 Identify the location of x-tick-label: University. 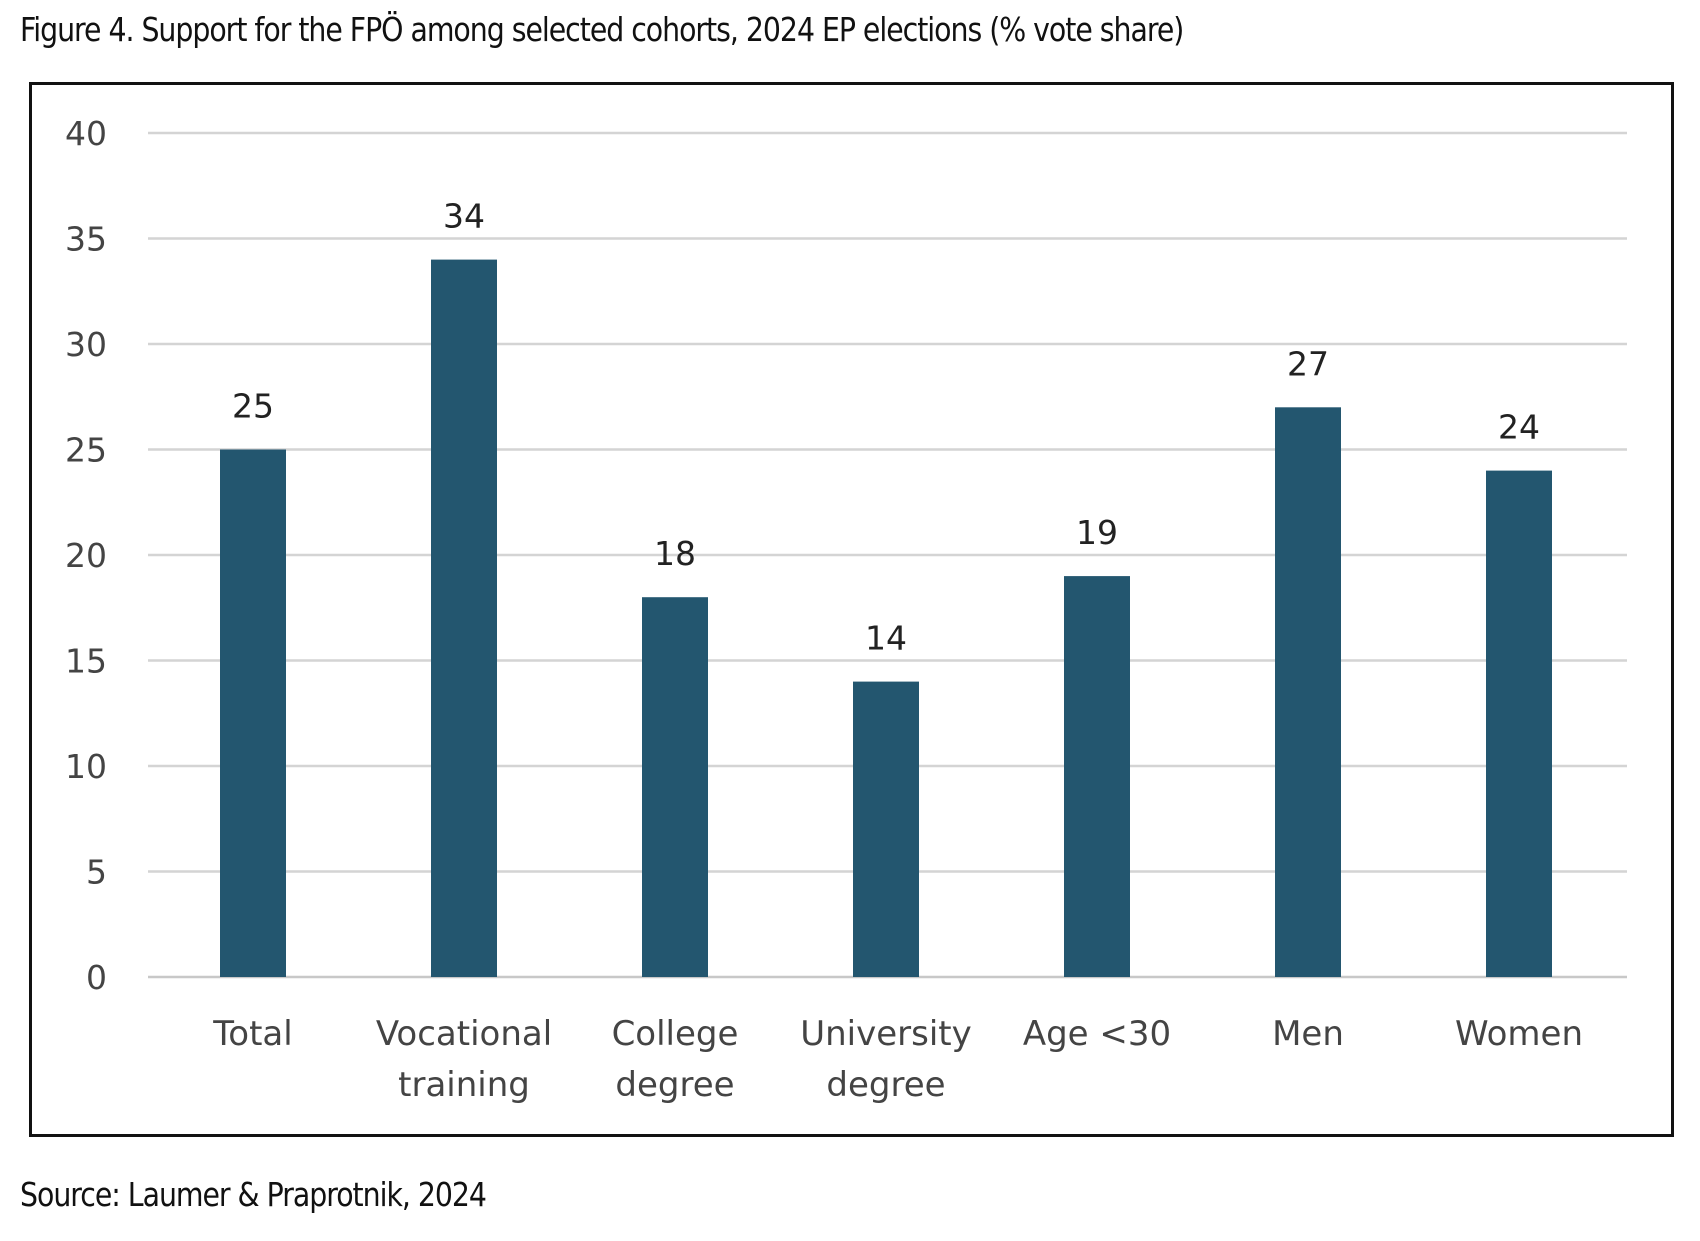
(886, 1034).